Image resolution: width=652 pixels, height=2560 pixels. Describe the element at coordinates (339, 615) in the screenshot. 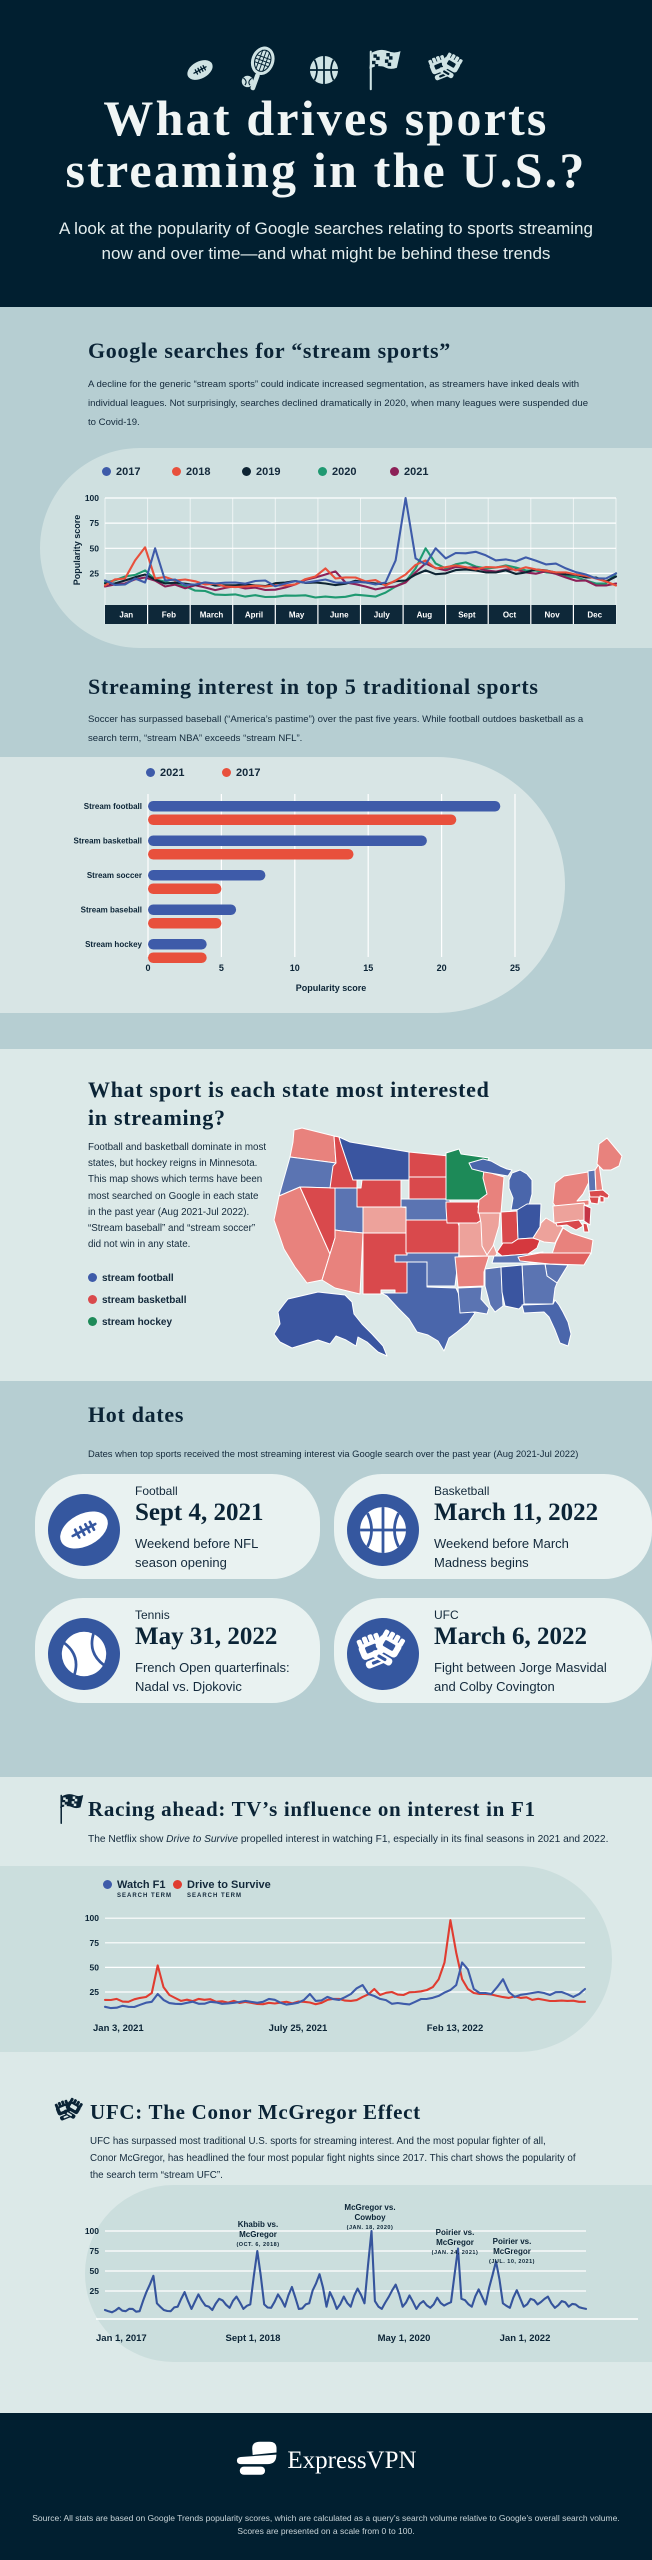

I see `svg-text: June` at that location.